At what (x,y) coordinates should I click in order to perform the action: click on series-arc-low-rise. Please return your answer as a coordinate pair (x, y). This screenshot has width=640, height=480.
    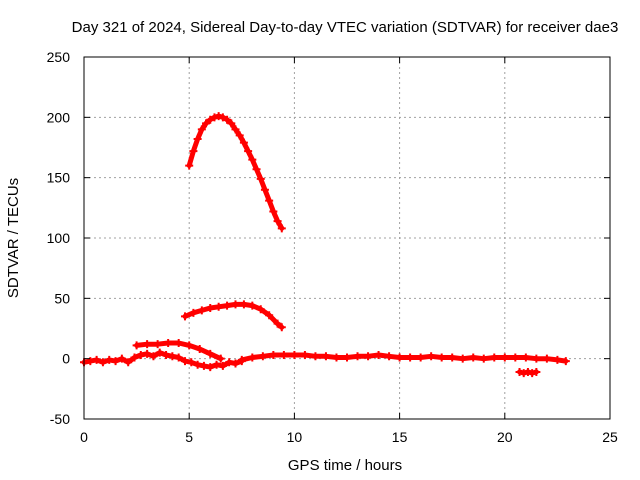
    Looking at the image, I should click on (178, 350).